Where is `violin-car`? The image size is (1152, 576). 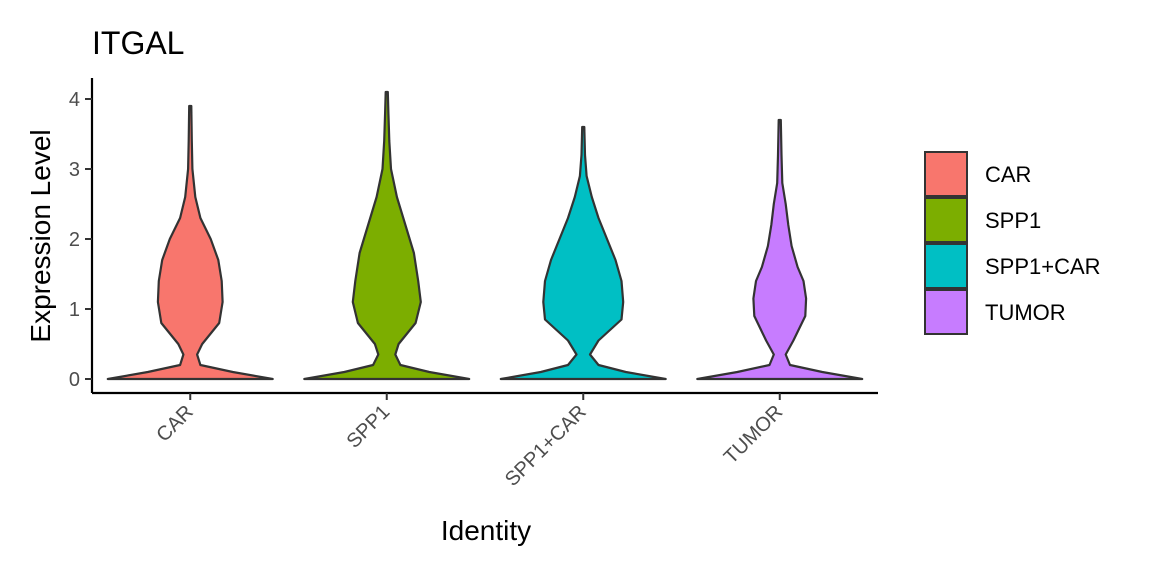
violin-car is located at coordinates (190, 242).